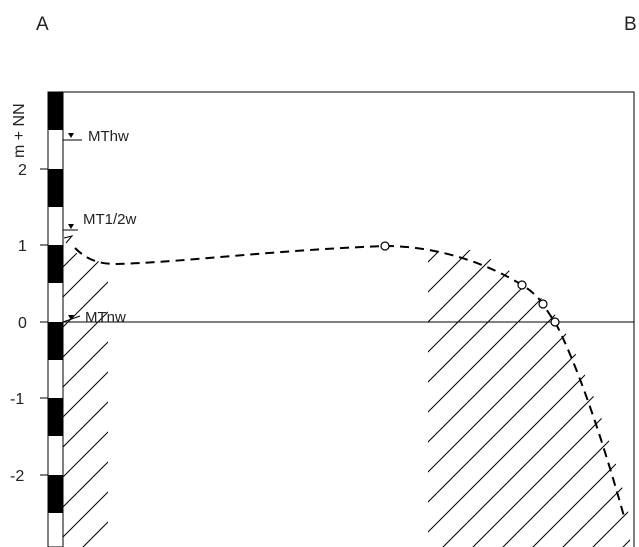 This screenshot has height=547, width=639. I want to click on y-axis-title: m + NN, so click(19, 130).